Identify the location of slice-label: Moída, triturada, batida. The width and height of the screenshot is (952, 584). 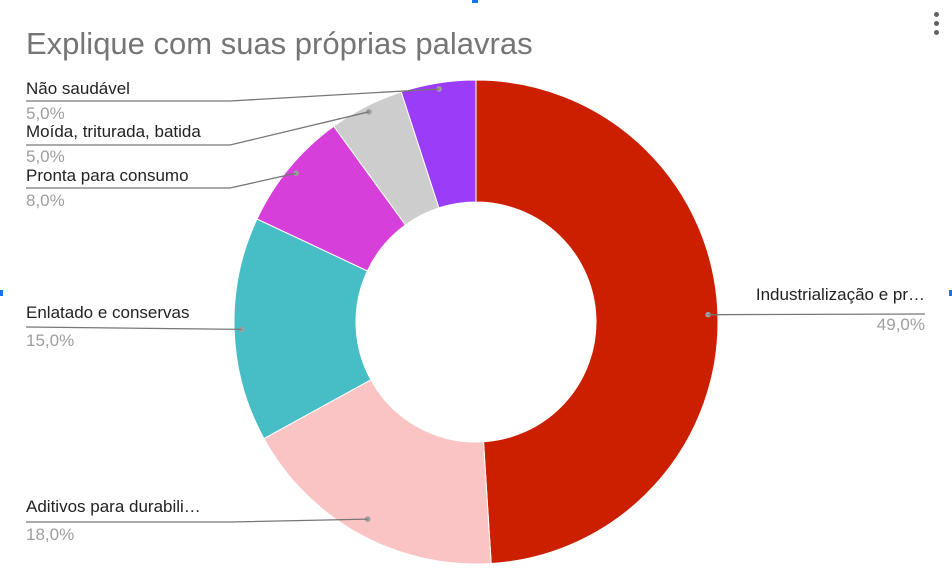
(113, 131).